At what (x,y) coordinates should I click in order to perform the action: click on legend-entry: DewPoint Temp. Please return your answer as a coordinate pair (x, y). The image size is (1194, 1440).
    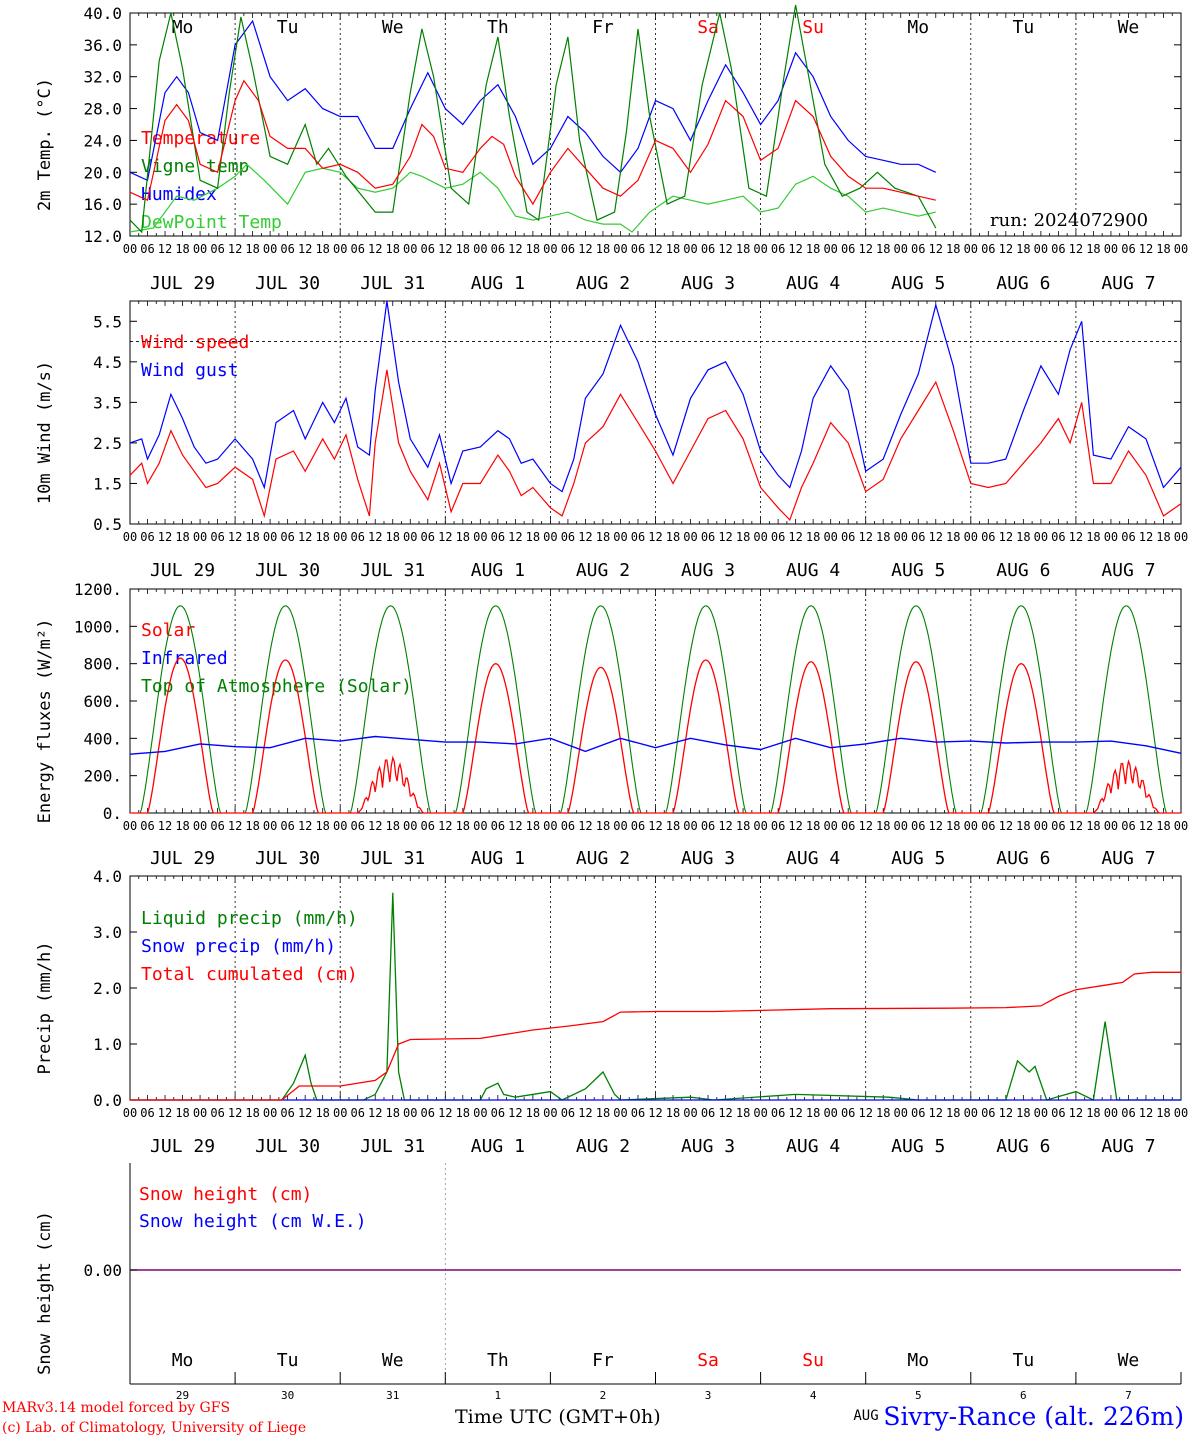
    Looking at the image, I should click on (211, 222).